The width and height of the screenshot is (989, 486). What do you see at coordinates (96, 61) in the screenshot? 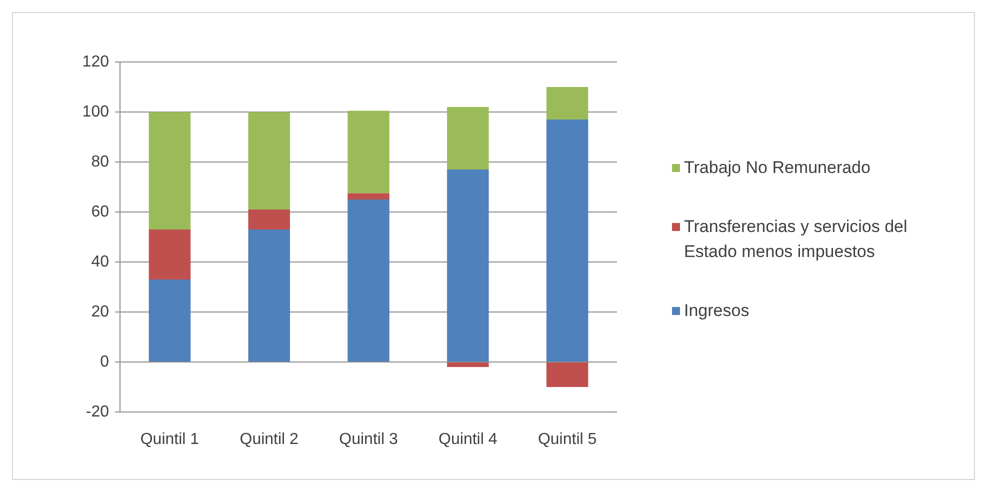
I see `y-tick-label: 120` at bounding box center [96, 61].